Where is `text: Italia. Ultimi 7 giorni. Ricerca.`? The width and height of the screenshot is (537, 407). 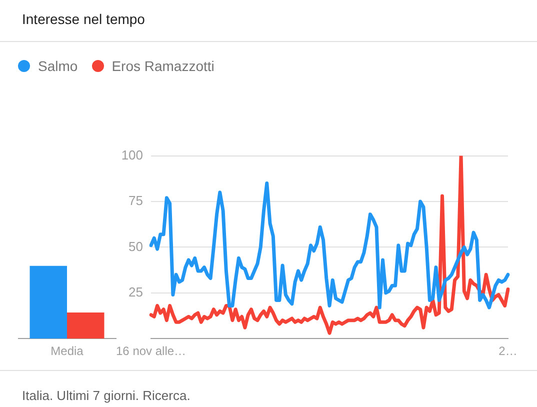
text: Italia. Ultimi 7 giorni. Ricerca. is located at coordinates (106, 395).